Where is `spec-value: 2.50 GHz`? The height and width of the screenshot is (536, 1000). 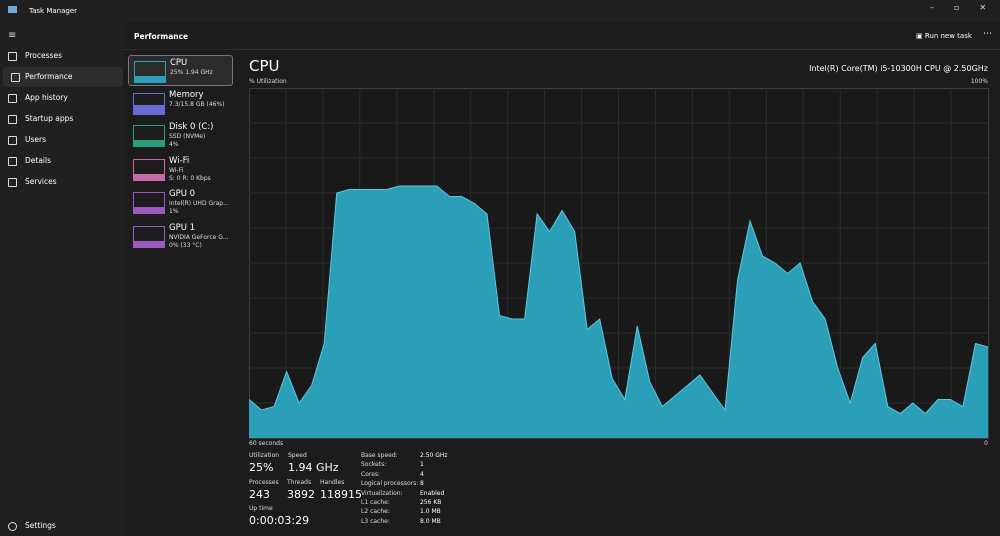 spec-value: 2.50 GHz is located at coordinates (434, 455).